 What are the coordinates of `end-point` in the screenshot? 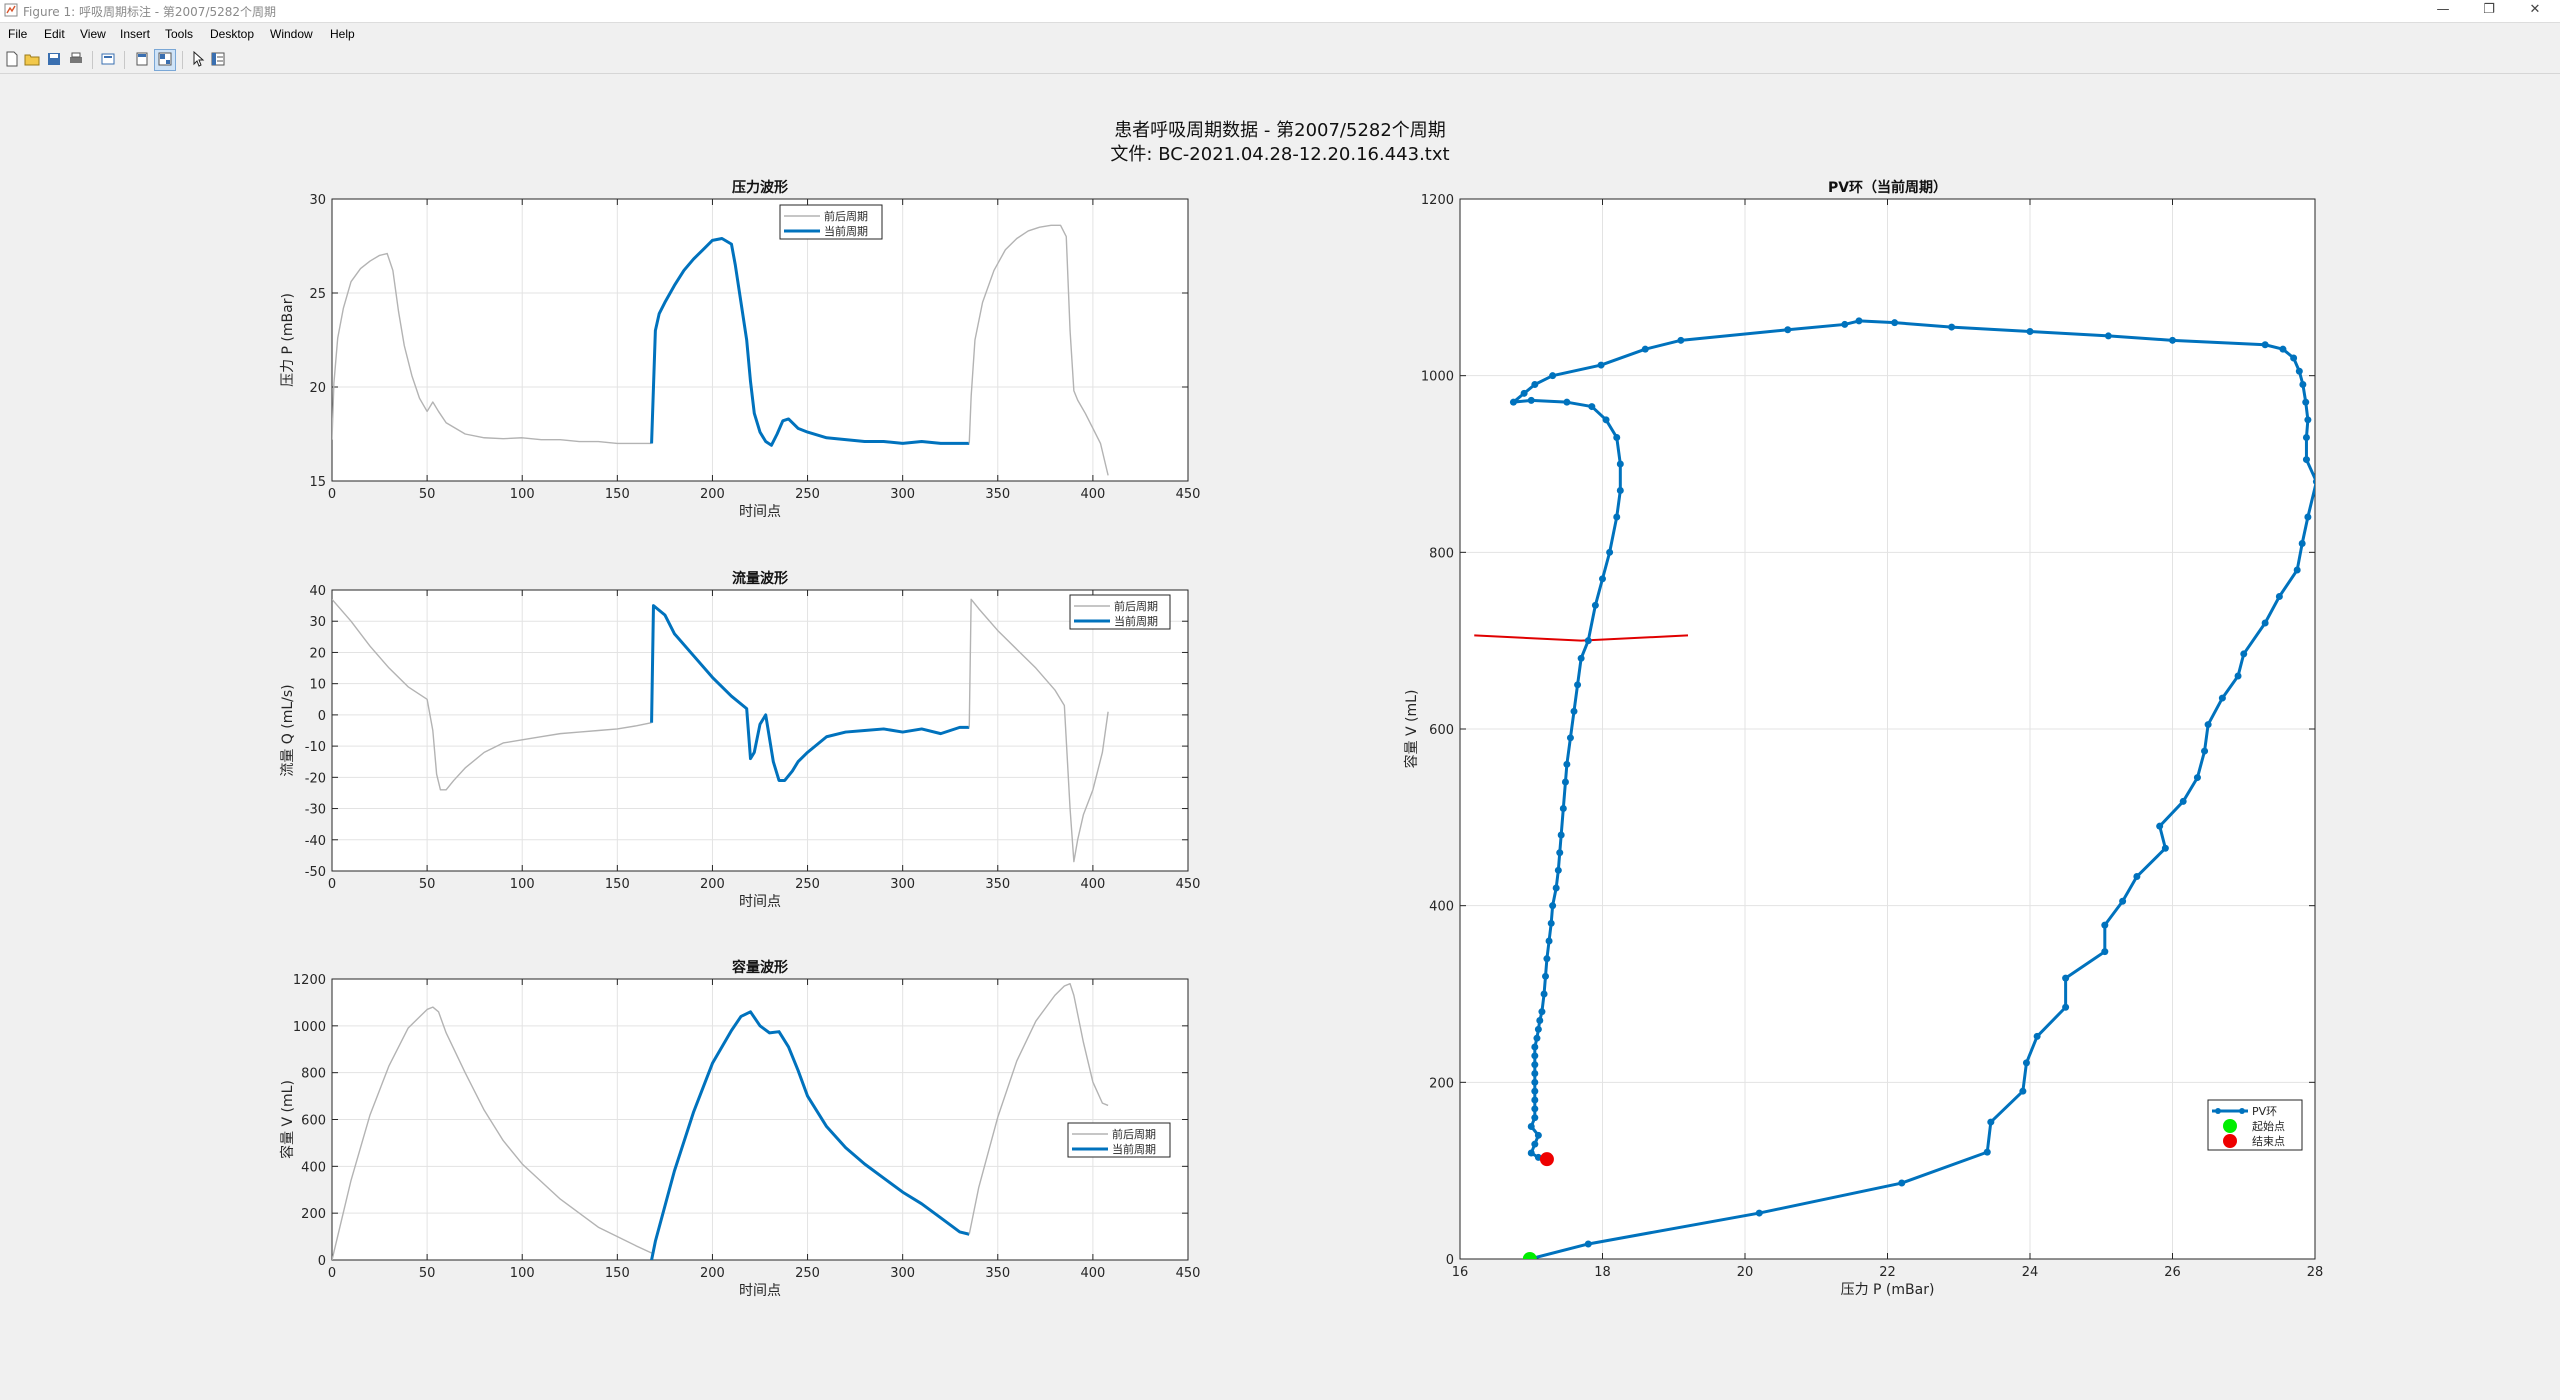 It's located at (1546, 1159).